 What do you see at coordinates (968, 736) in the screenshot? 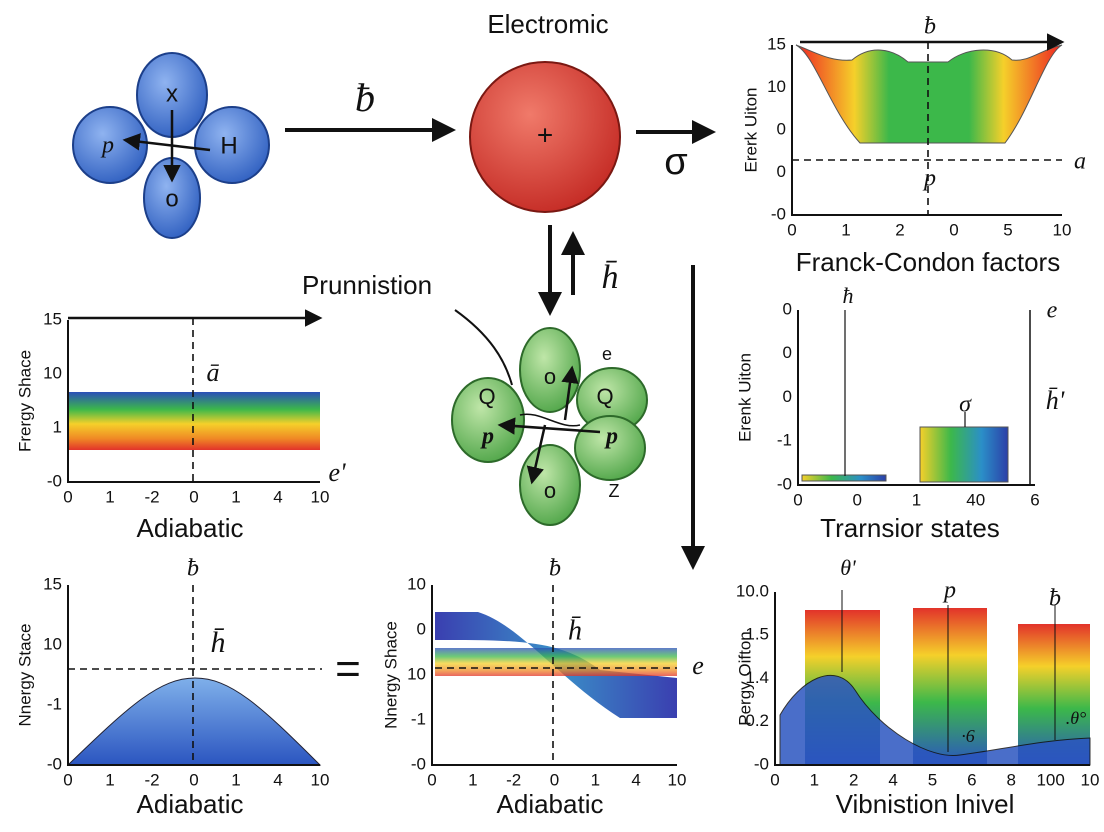
I see `annotation: ·6` at bounding box center [968, 736].